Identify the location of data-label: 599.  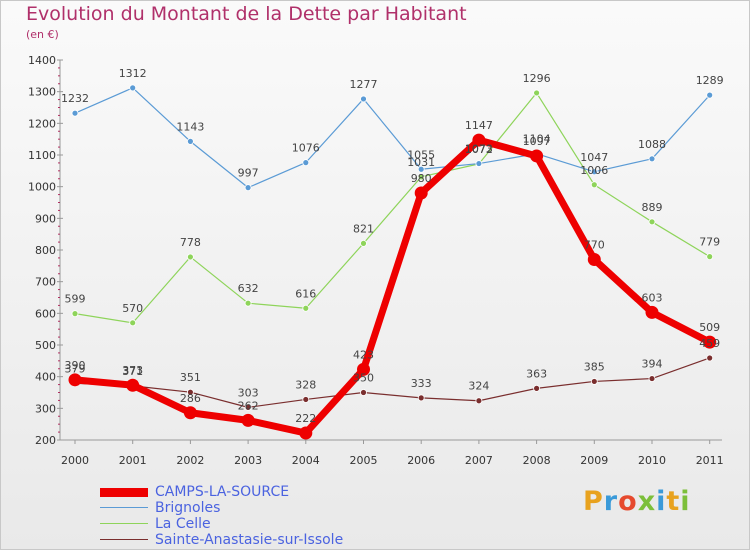
(75, 299).